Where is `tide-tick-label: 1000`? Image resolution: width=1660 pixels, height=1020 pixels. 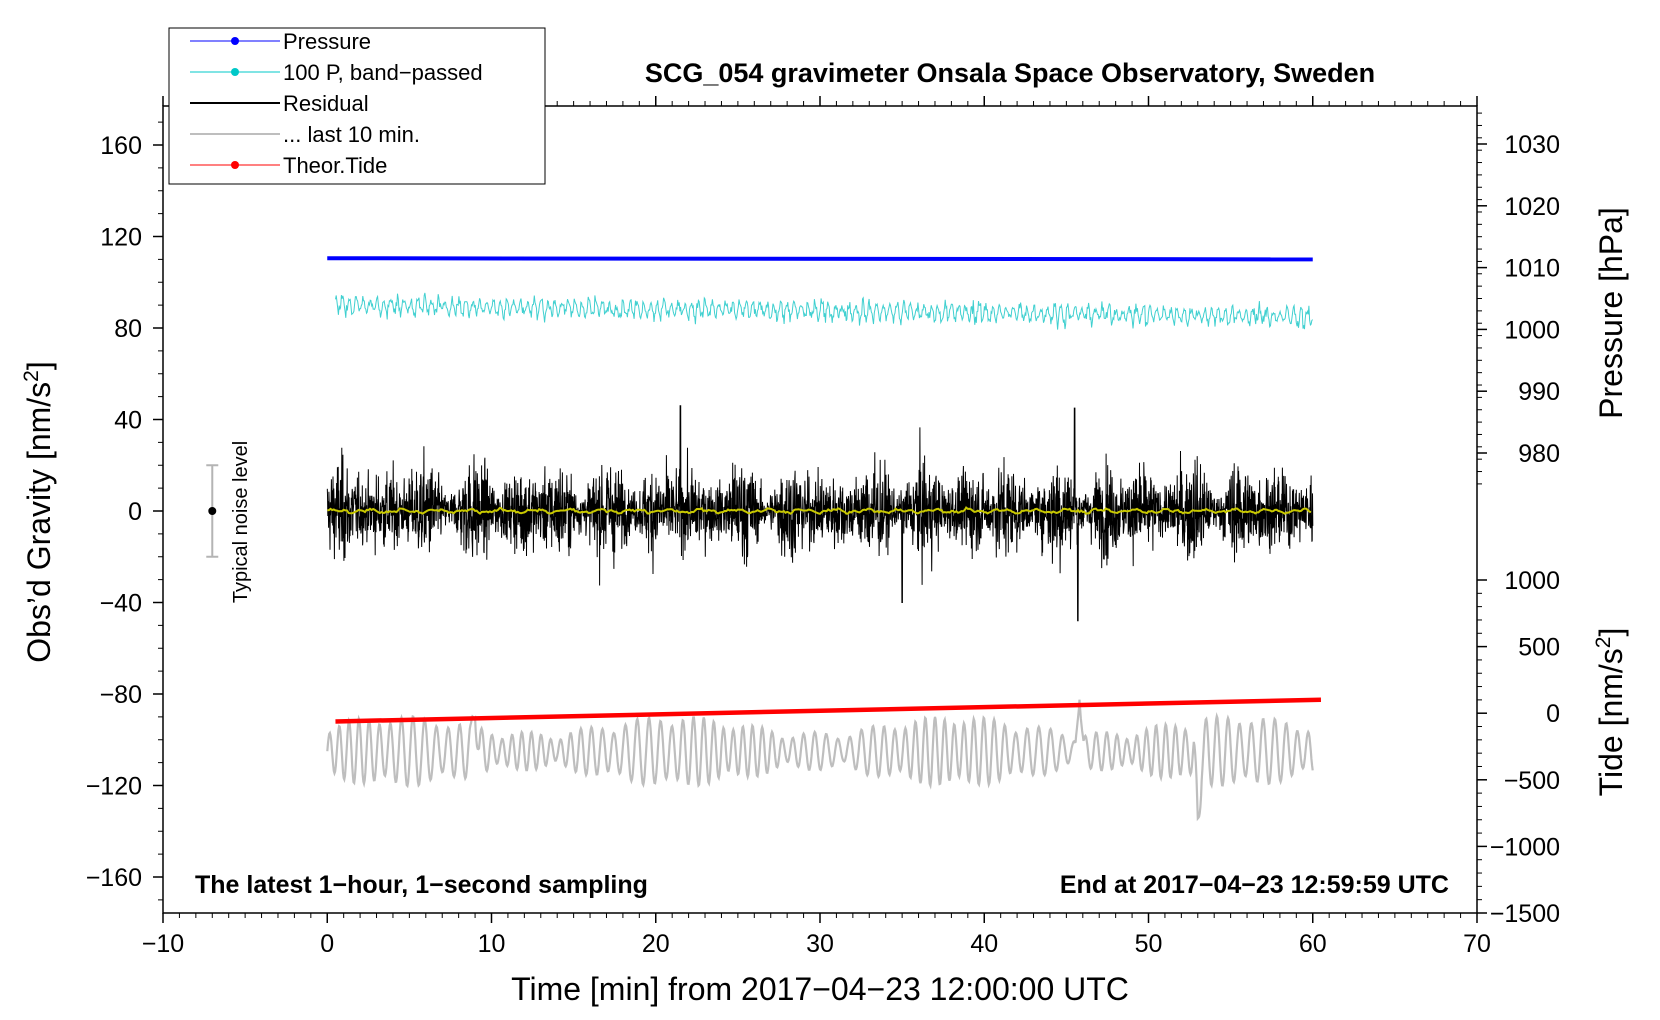
tide-tick-label: 1000 is located at coordinates (1532, 581).